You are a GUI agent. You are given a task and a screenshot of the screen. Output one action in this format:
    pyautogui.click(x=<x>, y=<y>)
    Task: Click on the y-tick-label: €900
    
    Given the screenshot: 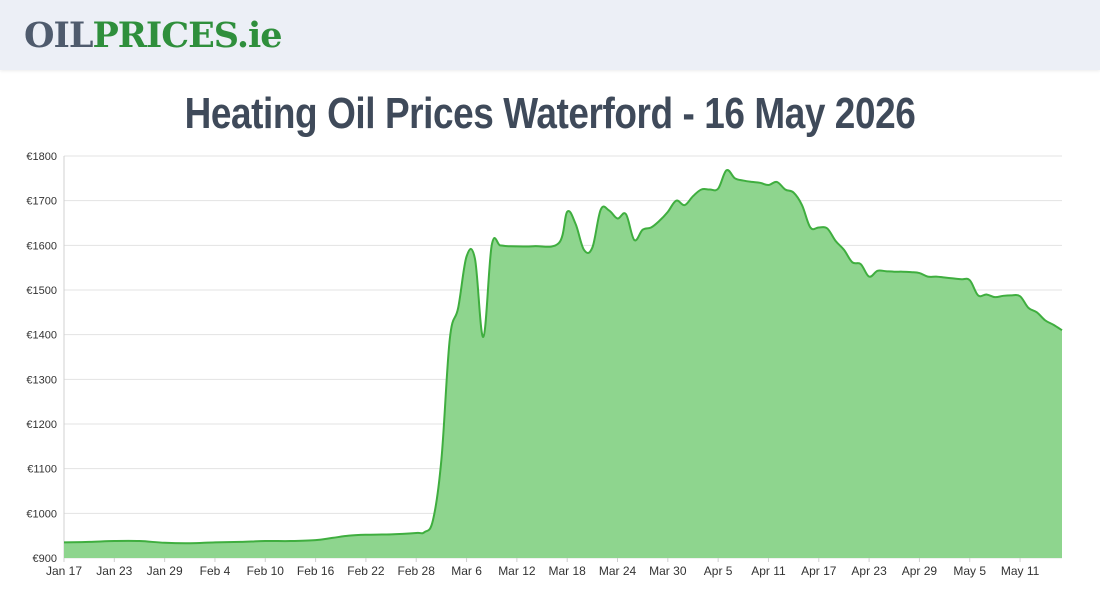 What is the action you would take?
    pyautogui.click(x=45, y=559)
    